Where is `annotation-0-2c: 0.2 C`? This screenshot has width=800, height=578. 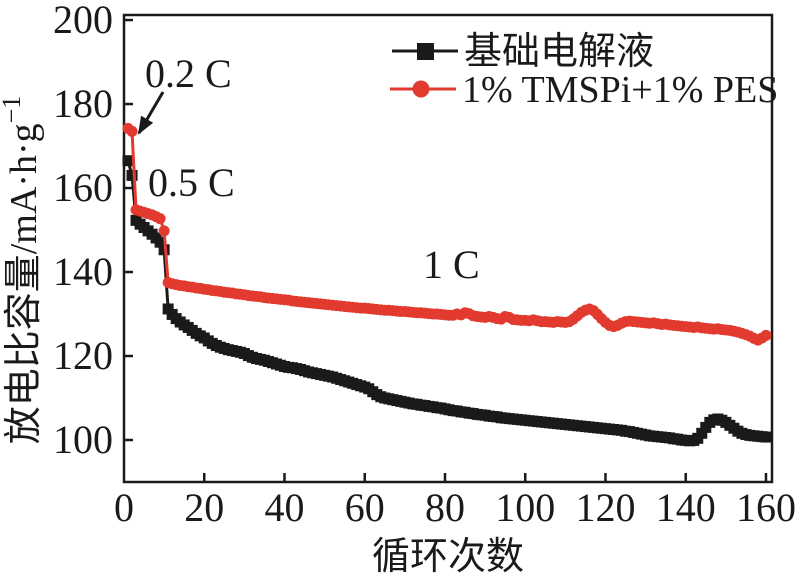 annotation-0-2c: 0.2 C is located at coordinates (188, 73).